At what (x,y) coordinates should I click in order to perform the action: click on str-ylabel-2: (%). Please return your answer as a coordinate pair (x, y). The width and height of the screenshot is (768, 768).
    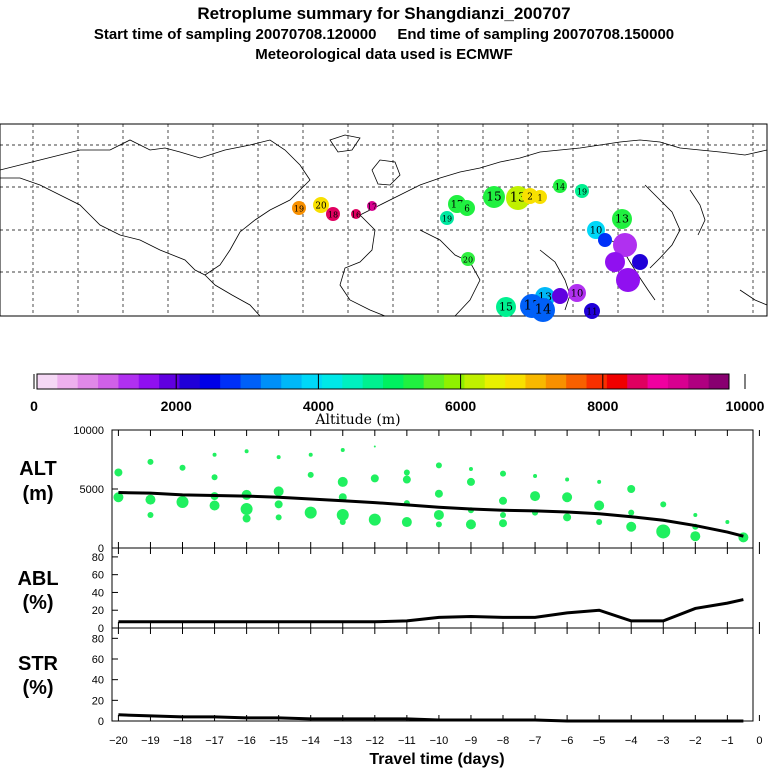
    Looking at the image, I should click on (37, 688).